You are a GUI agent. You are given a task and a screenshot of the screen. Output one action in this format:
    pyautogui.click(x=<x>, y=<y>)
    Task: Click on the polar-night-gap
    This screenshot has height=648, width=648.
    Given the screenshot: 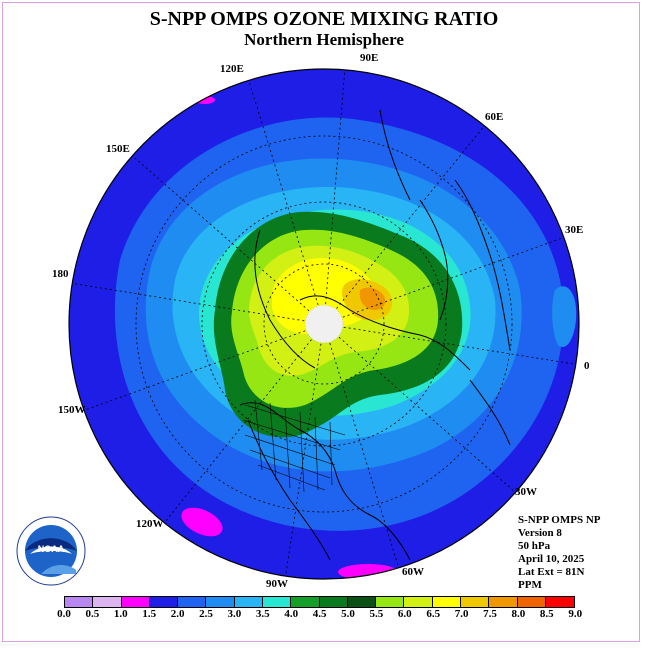 What is the action you would take?
    pyautogui.click(x=324, y=324)
    